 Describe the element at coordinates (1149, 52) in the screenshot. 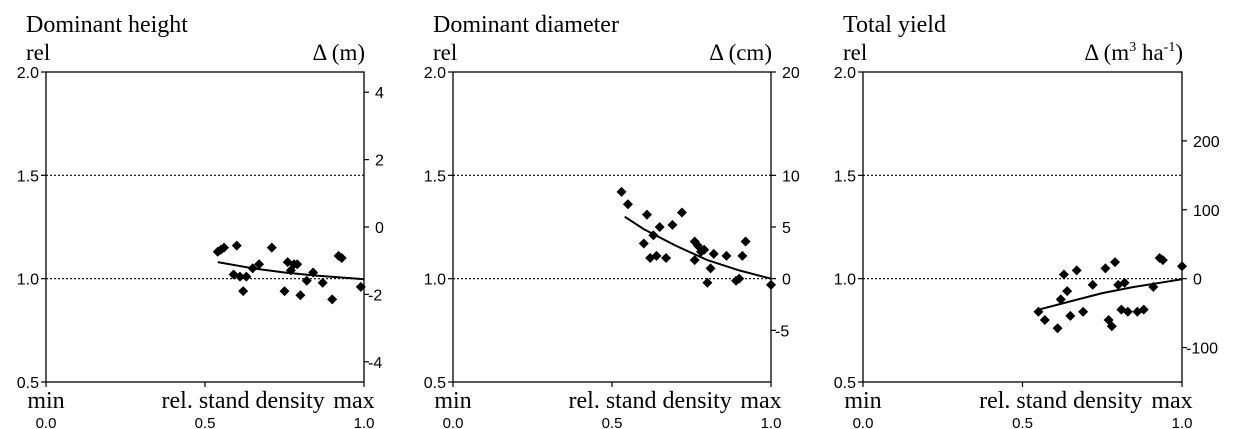

I see `right-axis-unit-mid: ha` at that location.